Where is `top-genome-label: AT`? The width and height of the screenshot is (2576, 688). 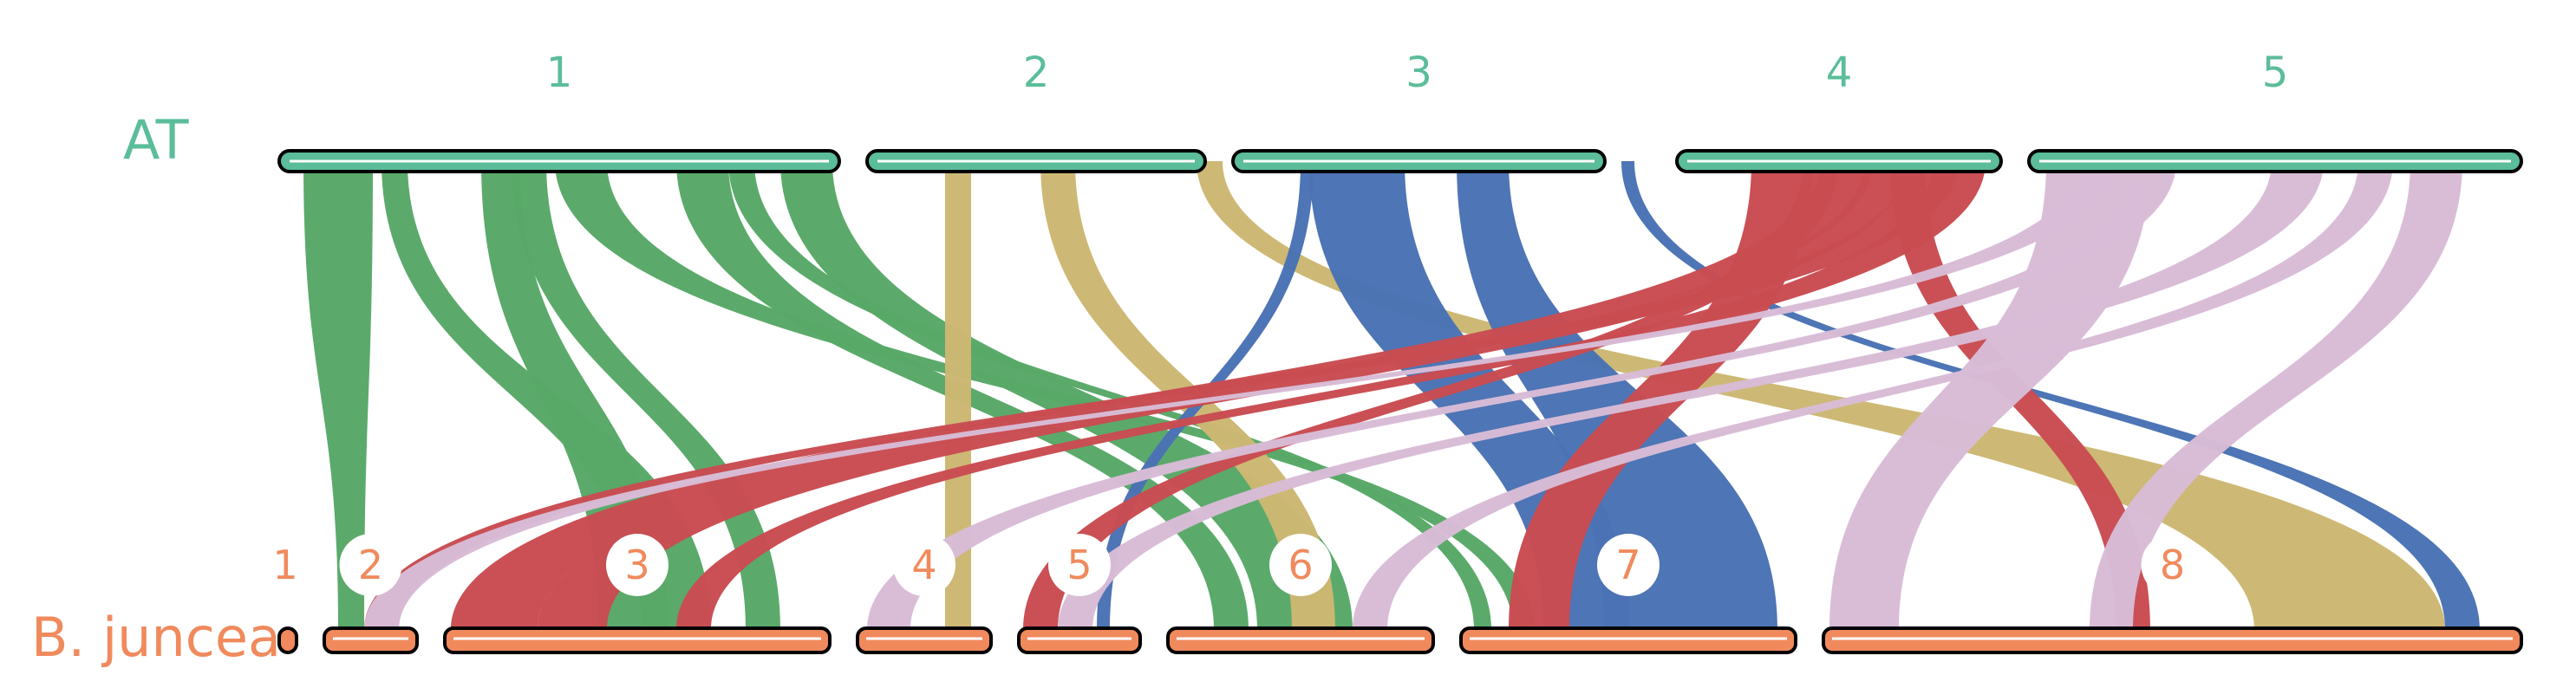
top-genome-label: AT is located at coordinates (156, 140).